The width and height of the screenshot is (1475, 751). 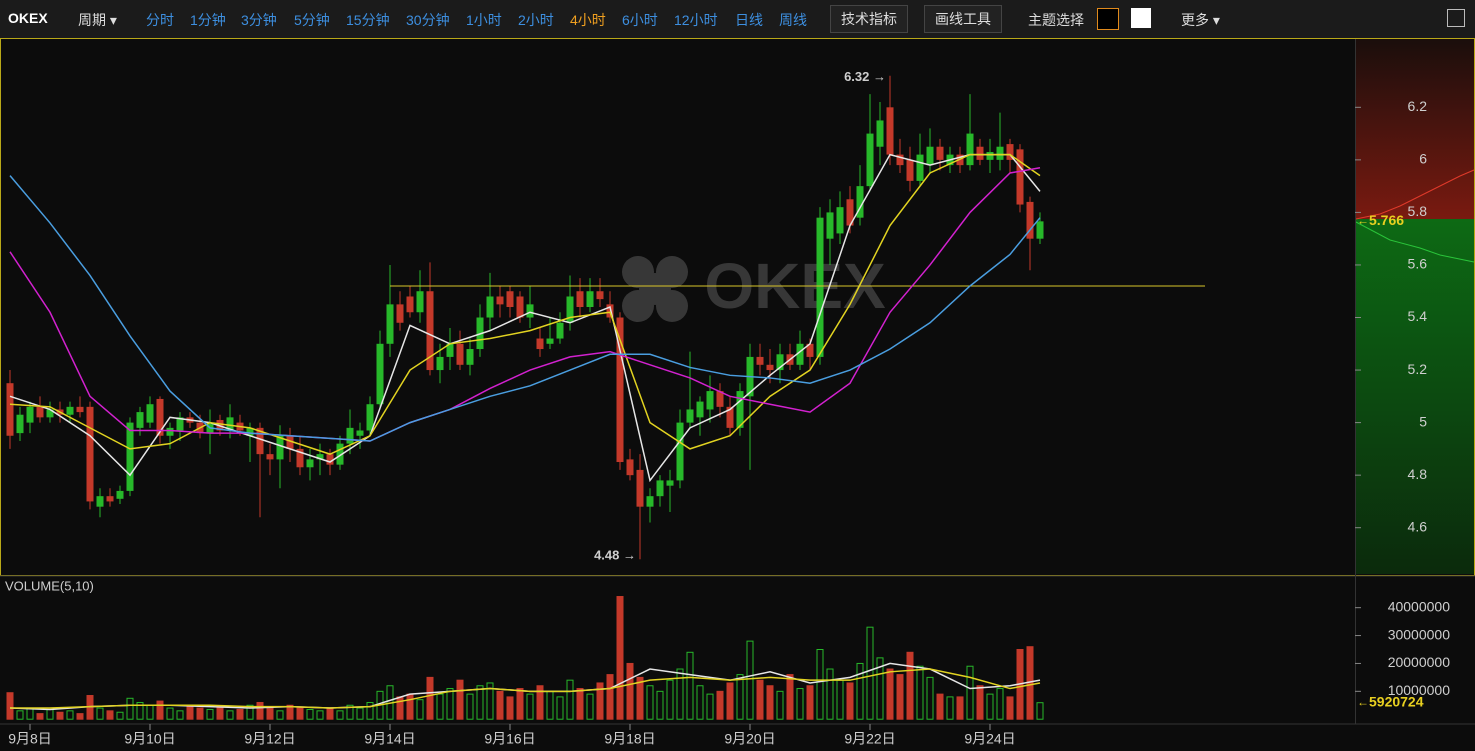 I want to click on interval: 2小时, so click(x=536, y=20).